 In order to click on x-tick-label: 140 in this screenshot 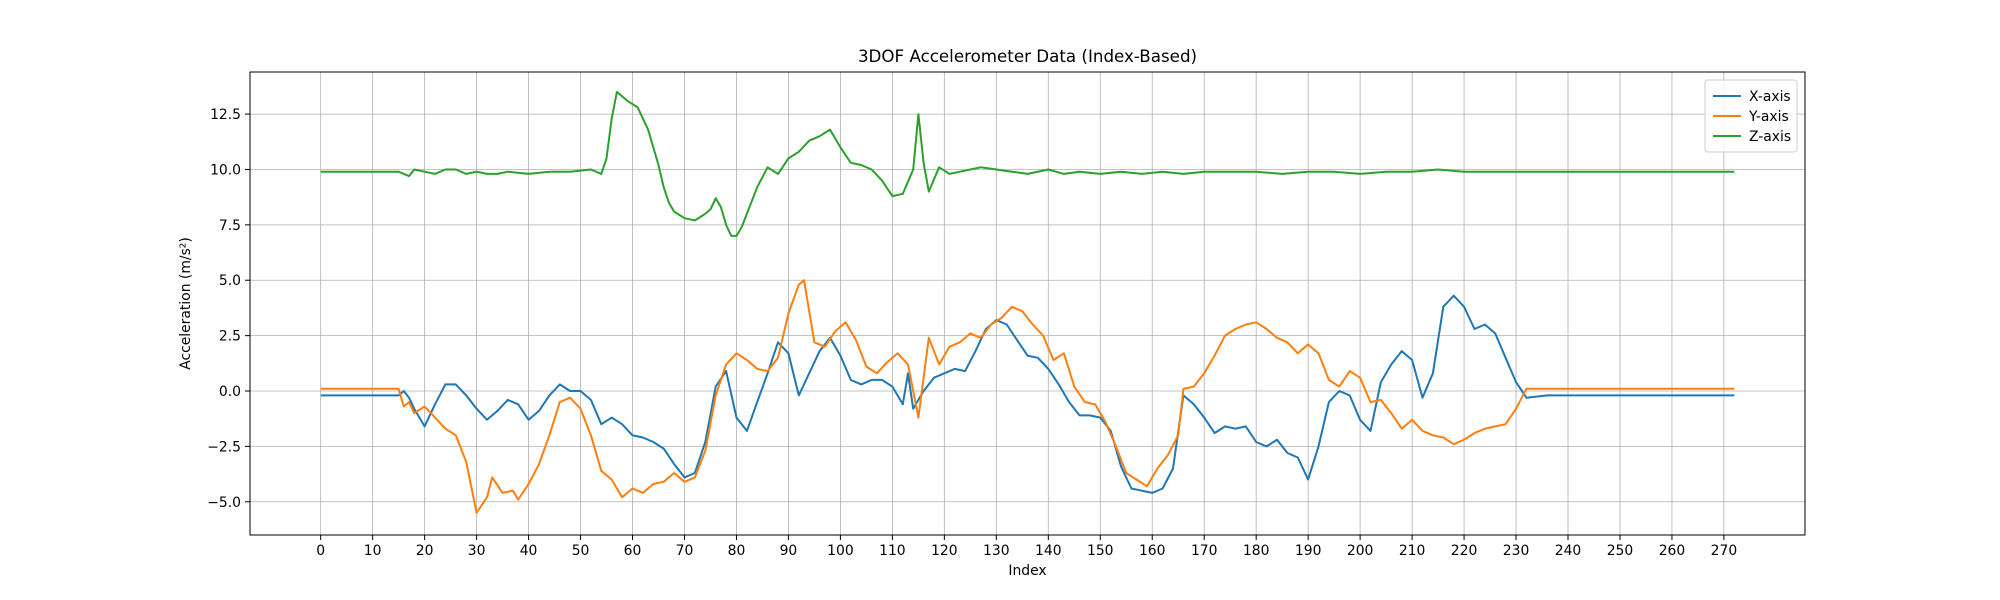, I will do `click(1048, 551)`.